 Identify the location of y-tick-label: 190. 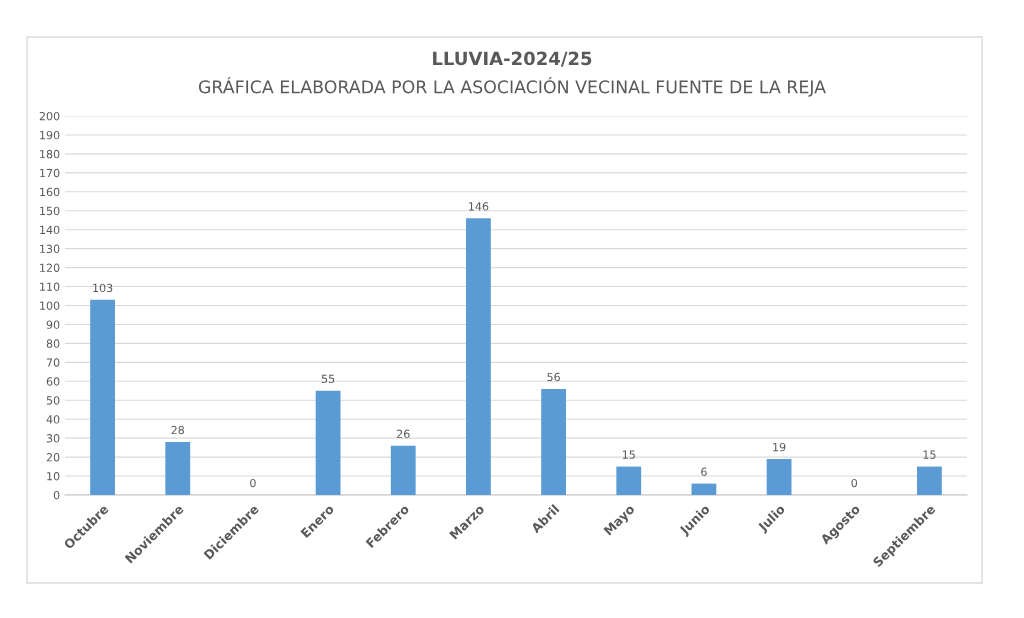
(50, 135).